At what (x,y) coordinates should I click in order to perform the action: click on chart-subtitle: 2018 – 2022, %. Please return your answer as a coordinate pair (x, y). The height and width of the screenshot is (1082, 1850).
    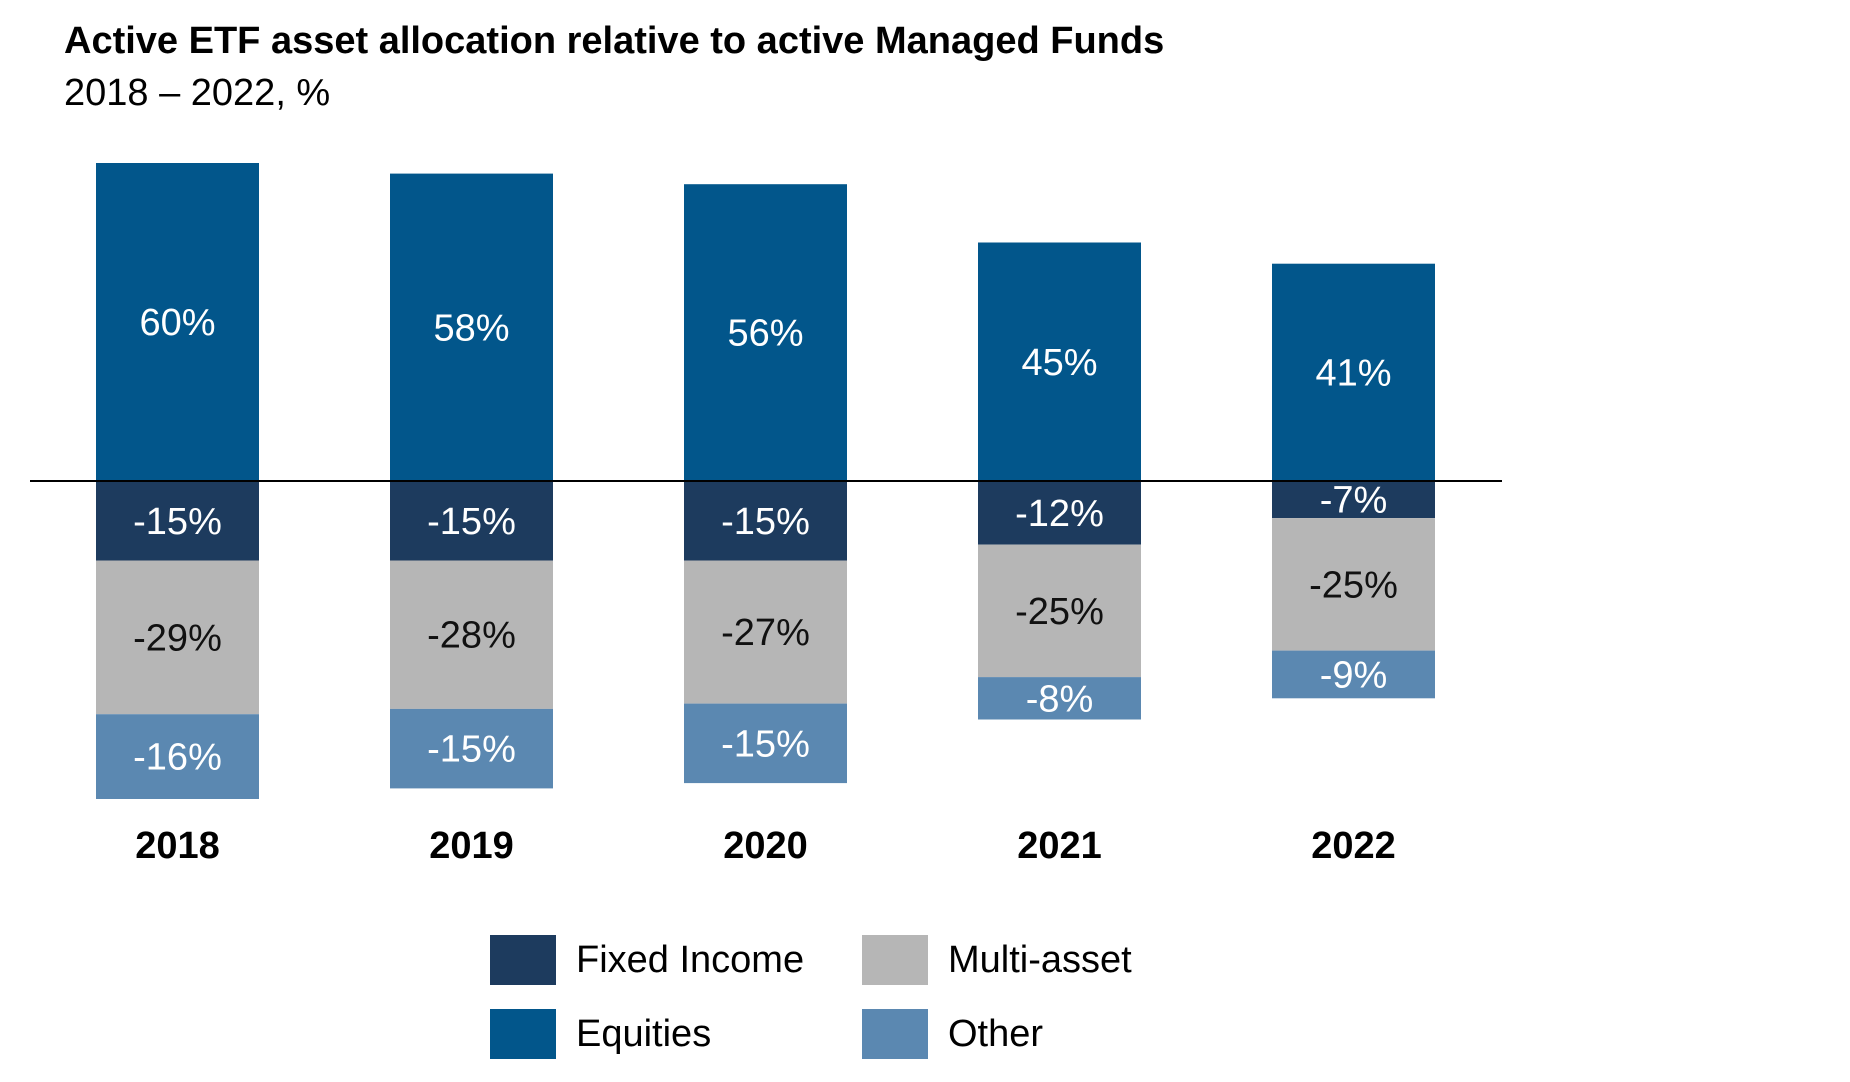
    Looking at the image, I should click on (197, 93).